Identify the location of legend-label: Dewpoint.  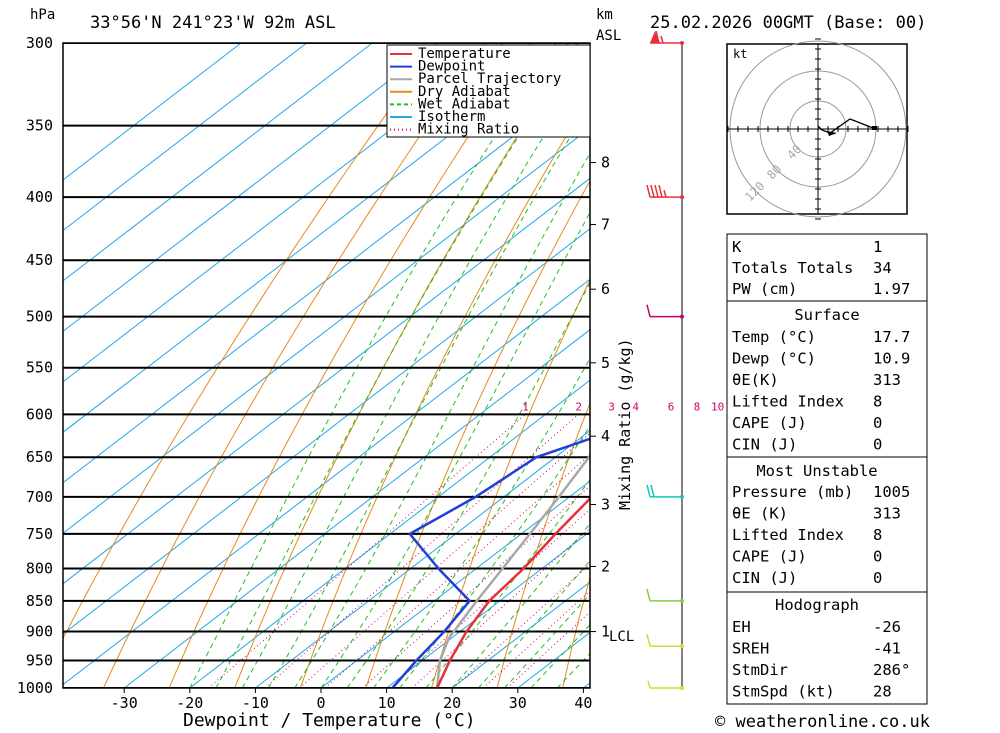
(451, 67).